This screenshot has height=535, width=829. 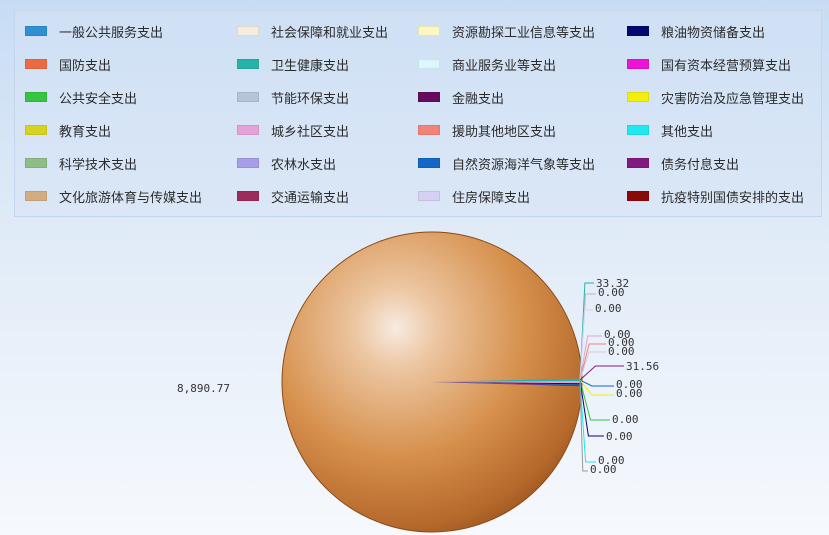 What do you see at coordinates (203, 388) in the screenshot?
I see `data-label: 8,890.77` at bounding box center [203, 388].